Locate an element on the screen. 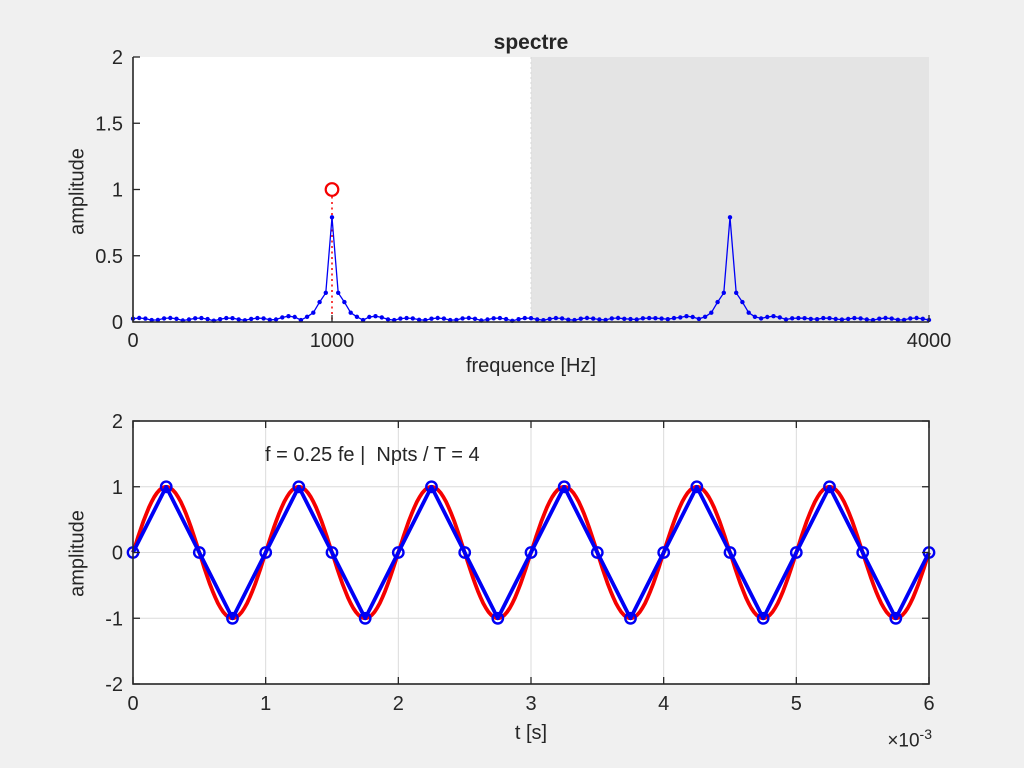  x-tick-label: 4000 is located at coordinates (929, 341).